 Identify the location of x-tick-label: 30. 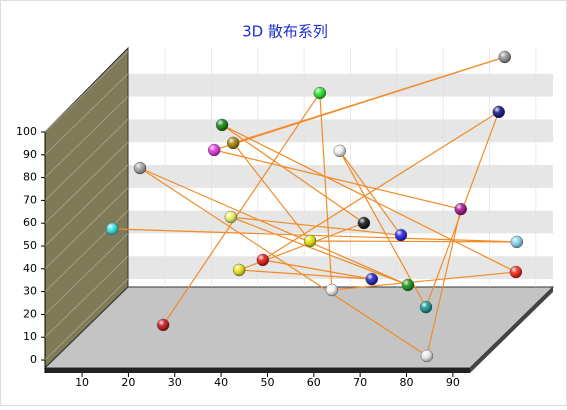
(175, 382).